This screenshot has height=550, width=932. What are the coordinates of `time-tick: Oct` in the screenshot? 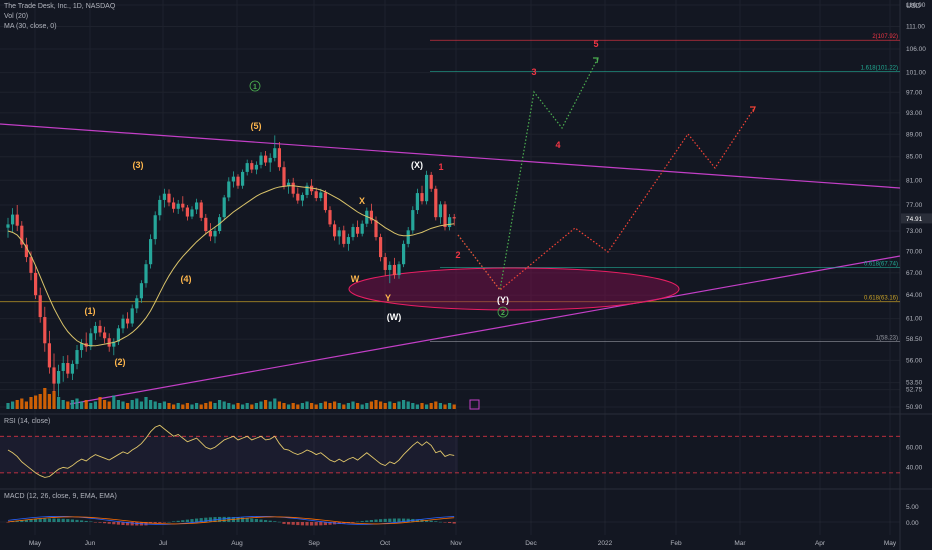 It's located at (385, 543).